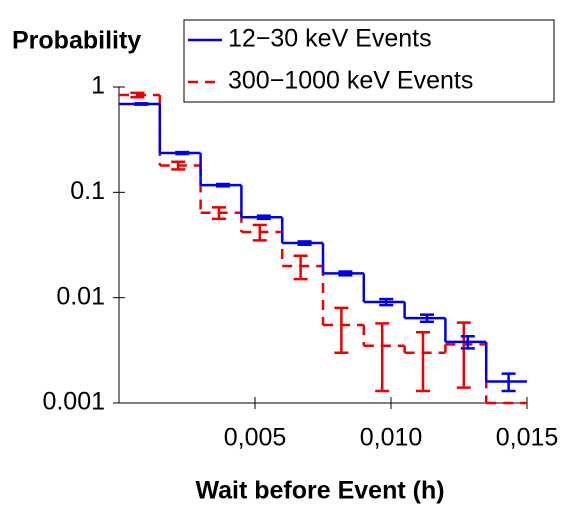 Image resolution: width=579 pixels, height=506 pixels. What do you see at coordinates (369, 61) in the screenshot?
I see `legend-box` at bounding box center [369, 61].